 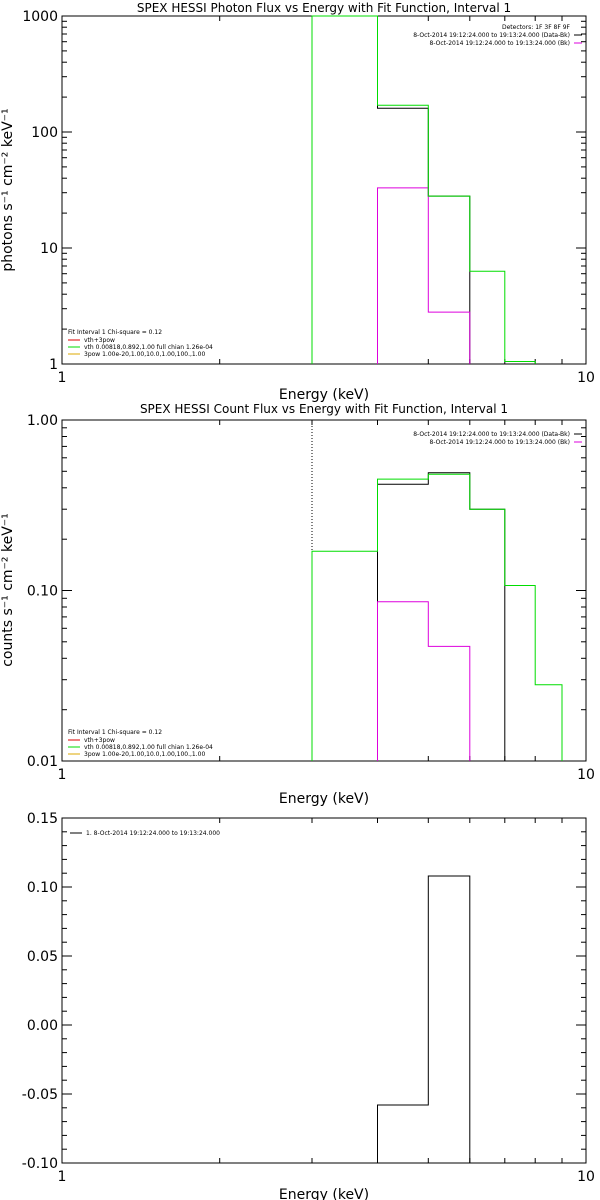 What do you see at coordinates (42, 1026) in the screenshot?
I see `y-tick-label: 0.00` at bounding box center [42, 1026].